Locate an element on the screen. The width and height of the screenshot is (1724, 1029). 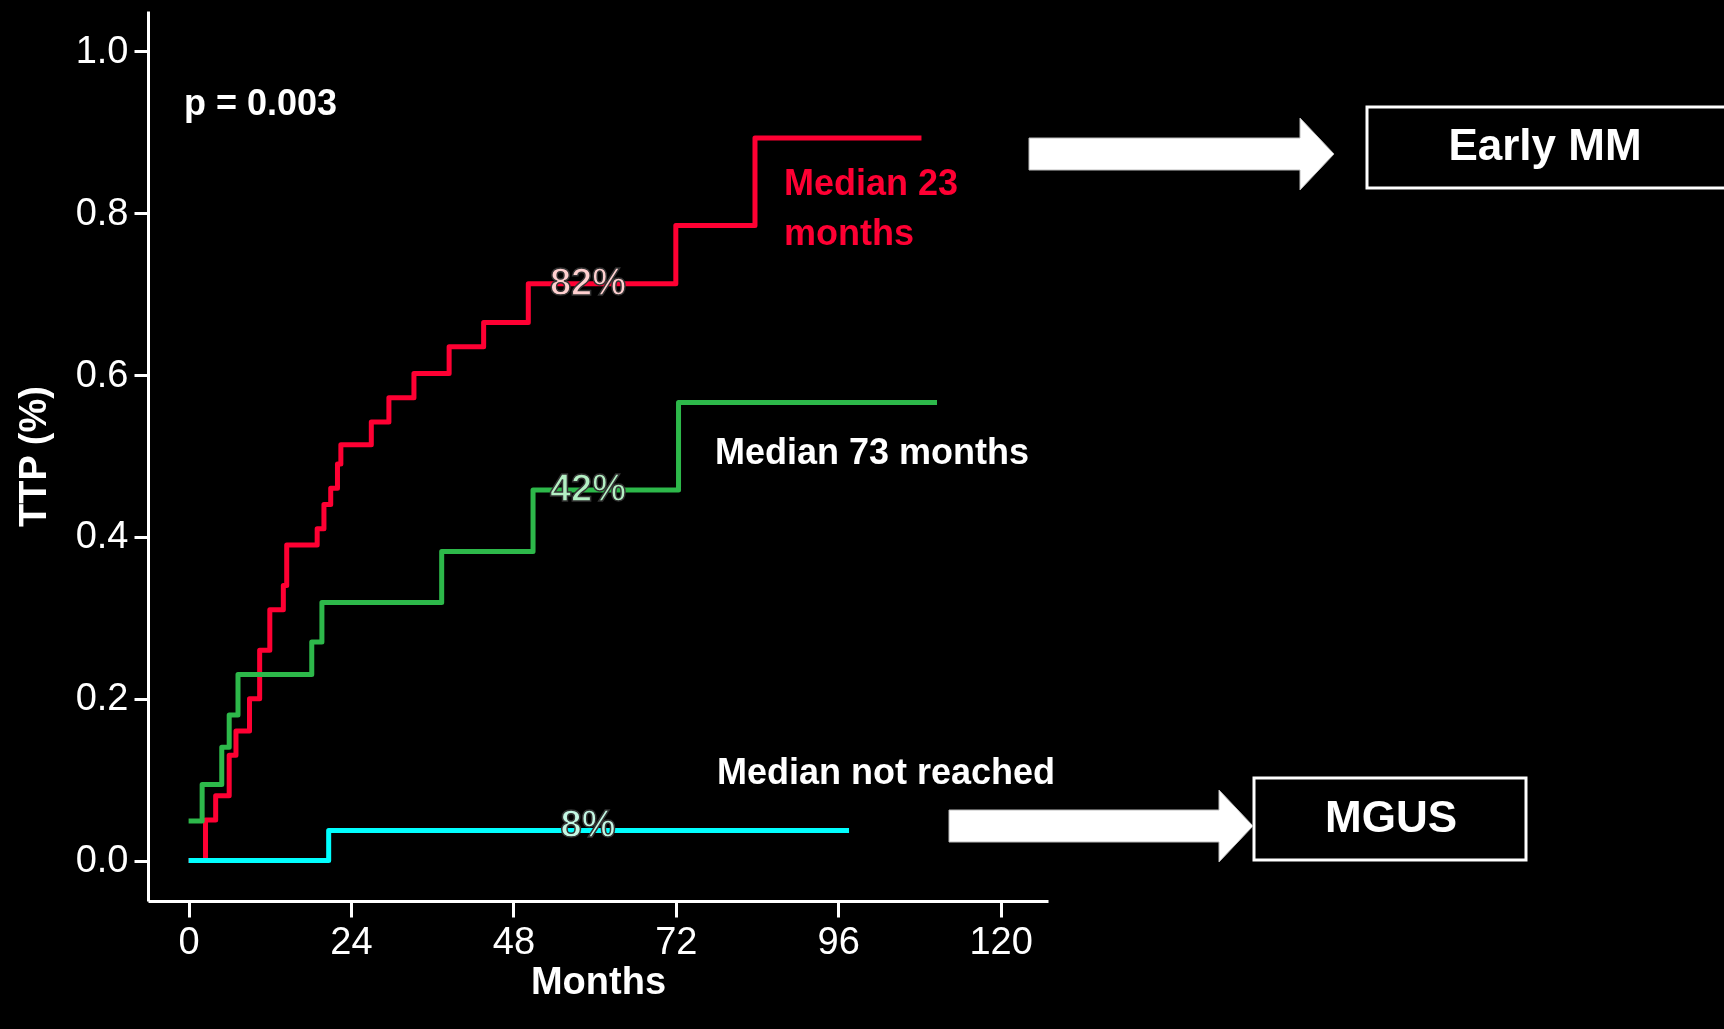
y-tick-label: 1.0 is located at coordinates (102, 49).